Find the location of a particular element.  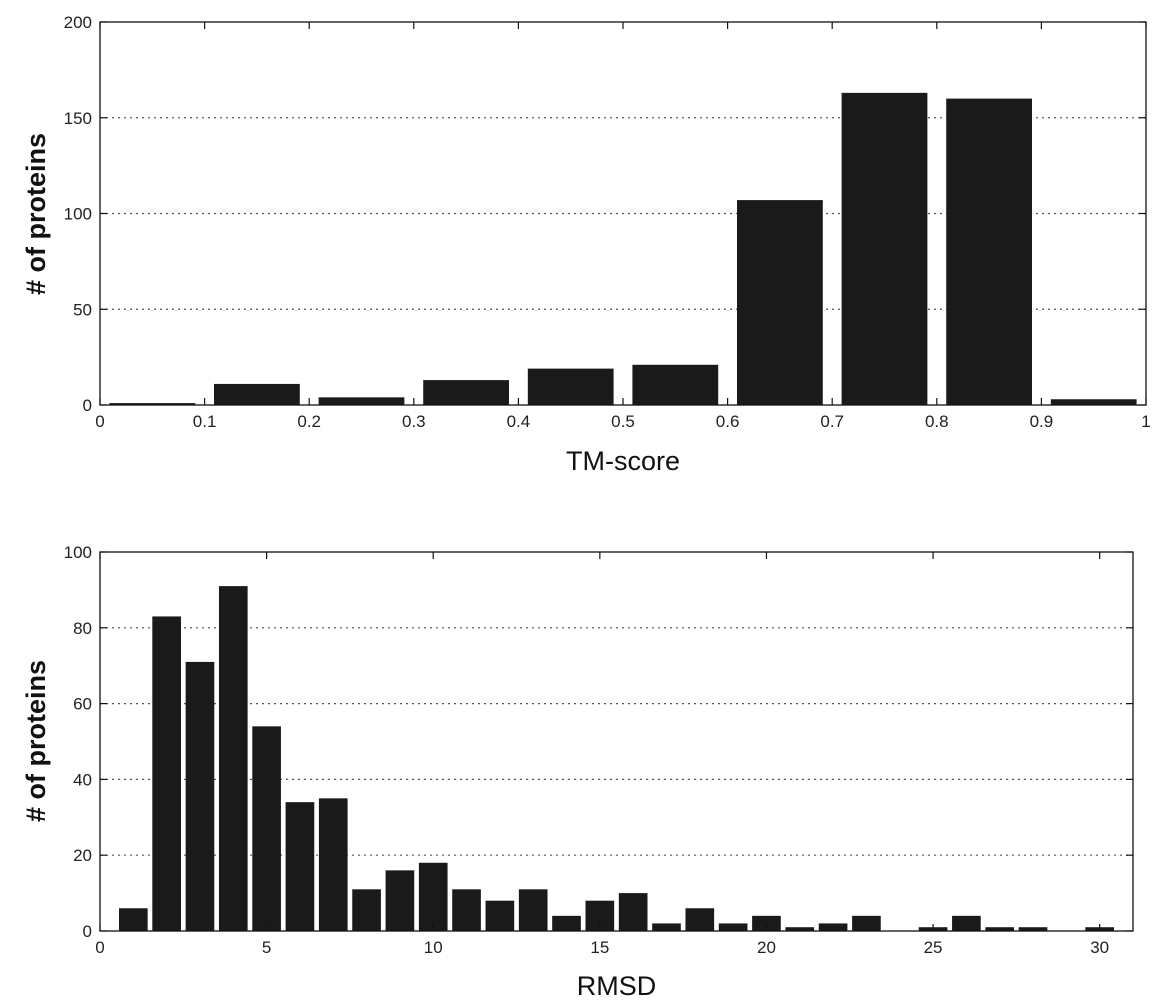

x-tick-label: 15 is located at coordinates (599, 947).